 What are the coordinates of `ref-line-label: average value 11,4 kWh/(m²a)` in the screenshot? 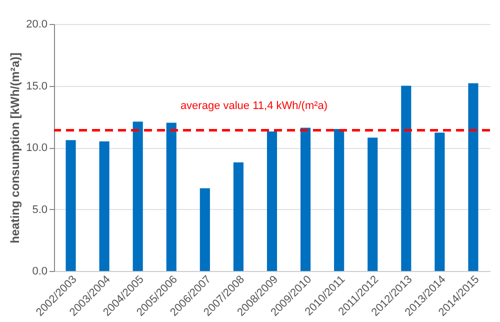 It's located at (254, 106).